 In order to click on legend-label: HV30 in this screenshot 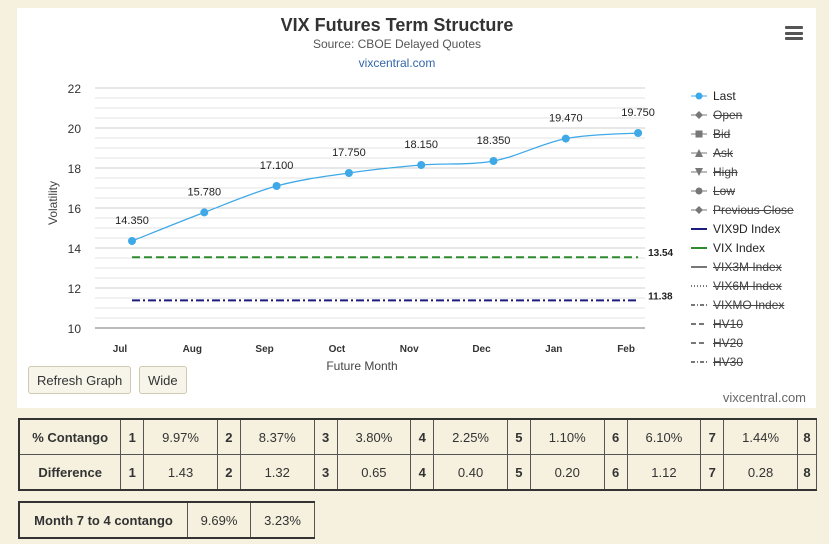, I will do `click(728, 361)`.